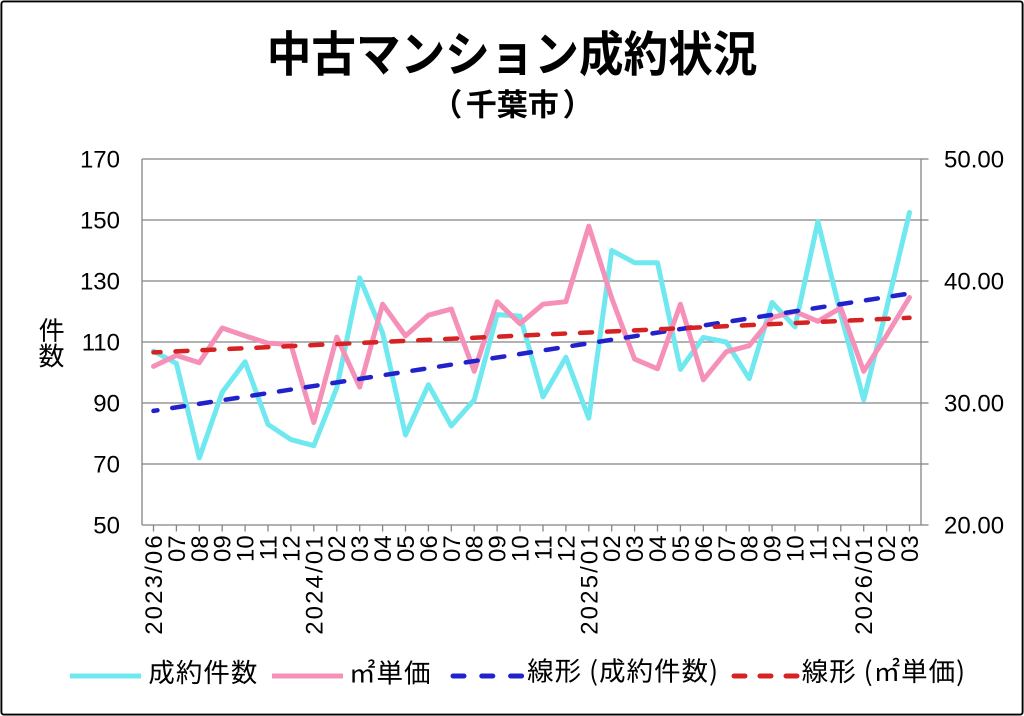  I want to click on svg-text: 40.00, so click(974, 282).